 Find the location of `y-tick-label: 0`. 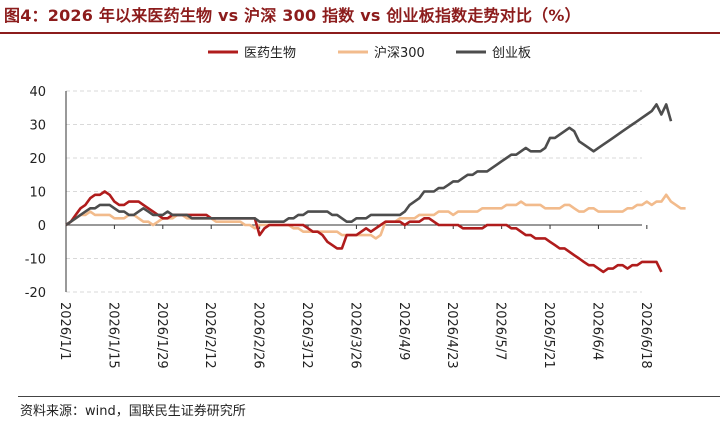

y-tick-label: 0 is located at coordinates (42, 226).